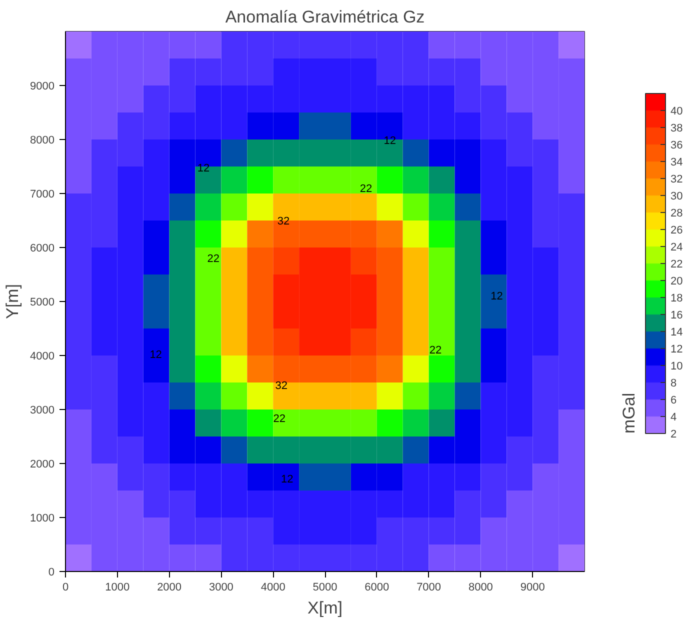 This screenshot has height=620, width=684. I want to click on y-axis-title: Y[m], so click(12, 301).